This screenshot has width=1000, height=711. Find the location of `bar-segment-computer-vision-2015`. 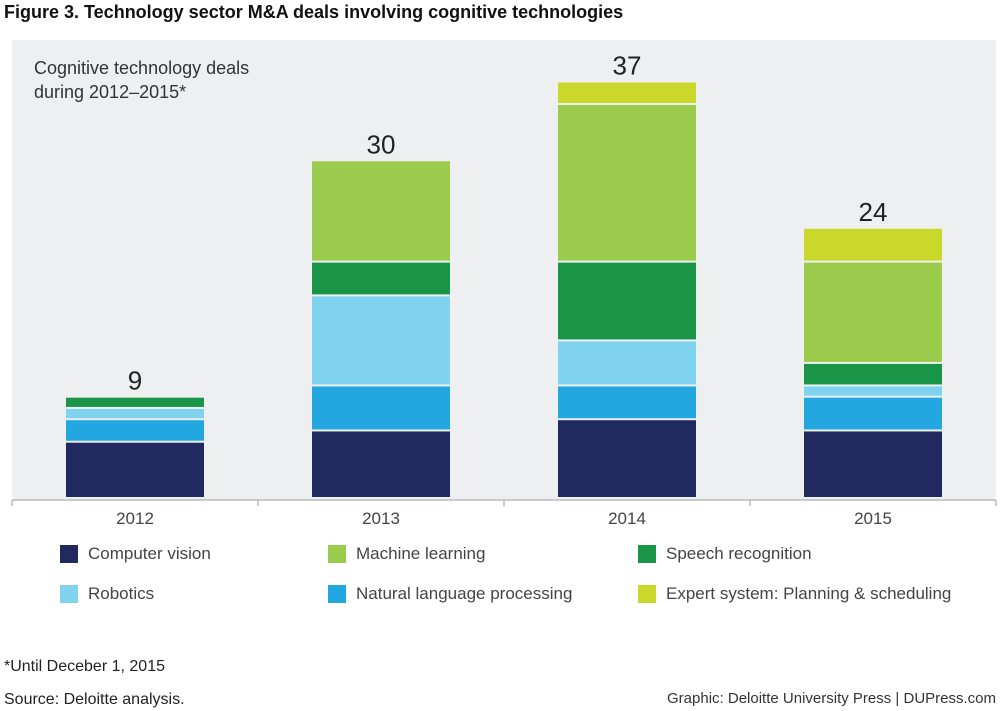

bar-segment-computer-vision-2015 is located at coordinates (873, 464).